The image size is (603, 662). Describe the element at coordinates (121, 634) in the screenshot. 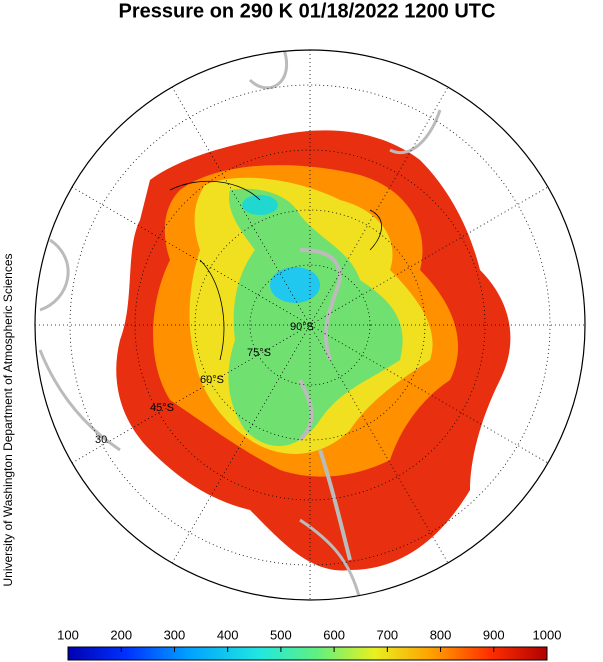

I see `colorbar-tick-label: 200` at that location.